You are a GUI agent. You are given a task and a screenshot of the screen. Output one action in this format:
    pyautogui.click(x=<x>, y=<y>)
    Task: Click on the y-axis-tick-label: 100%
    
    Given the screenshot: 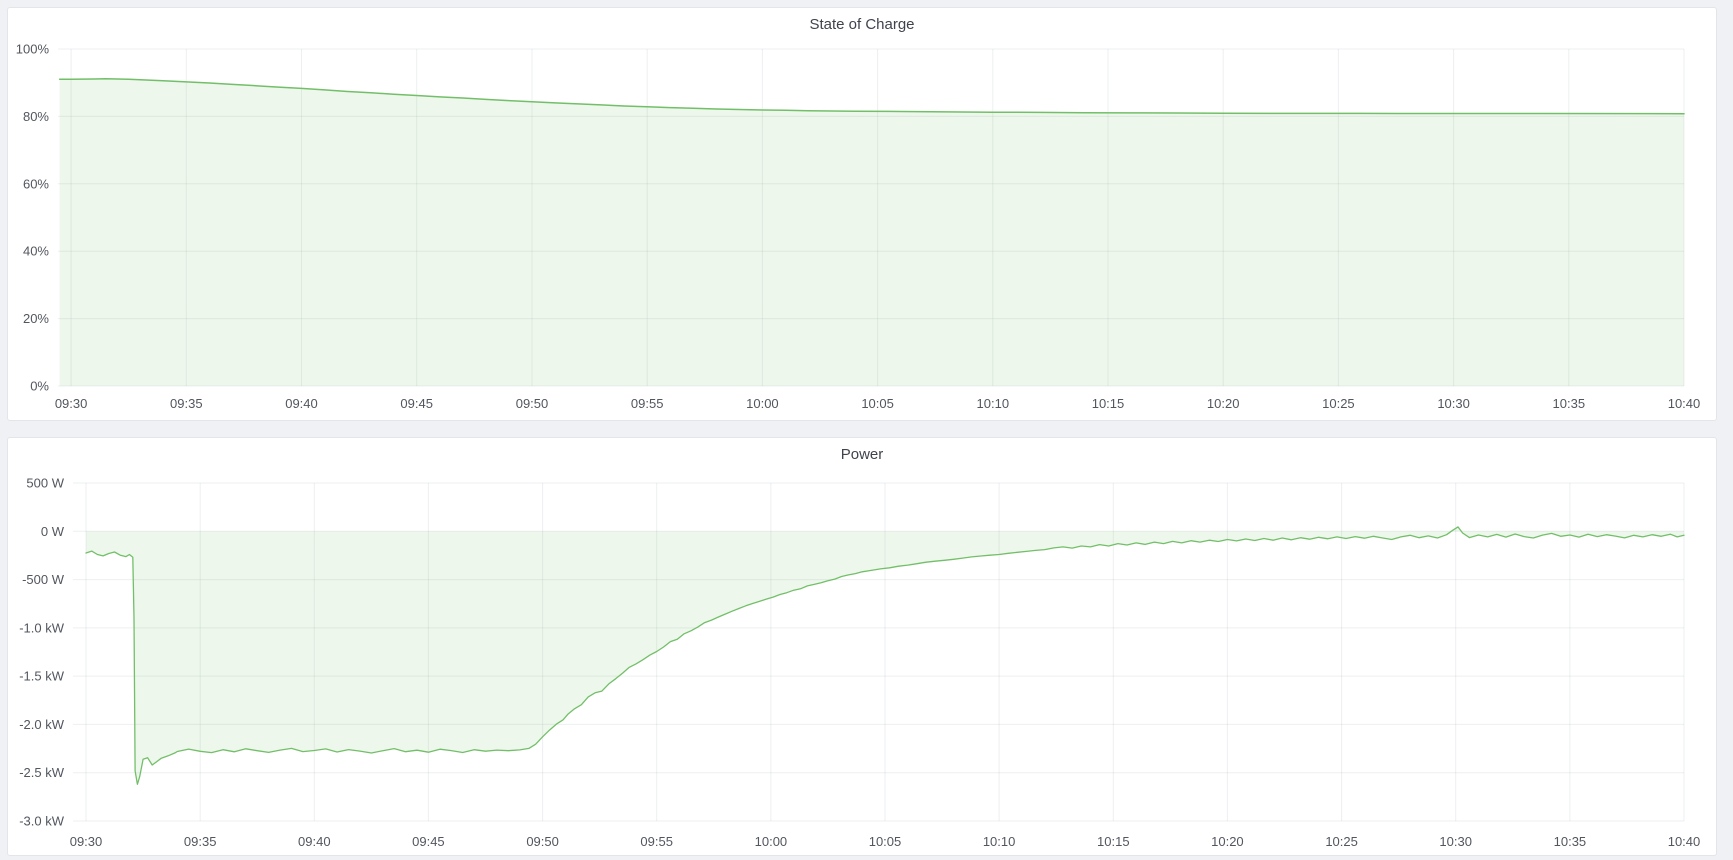 What is the action you would take?
    pyautogui.click(x=33, y=49)
    